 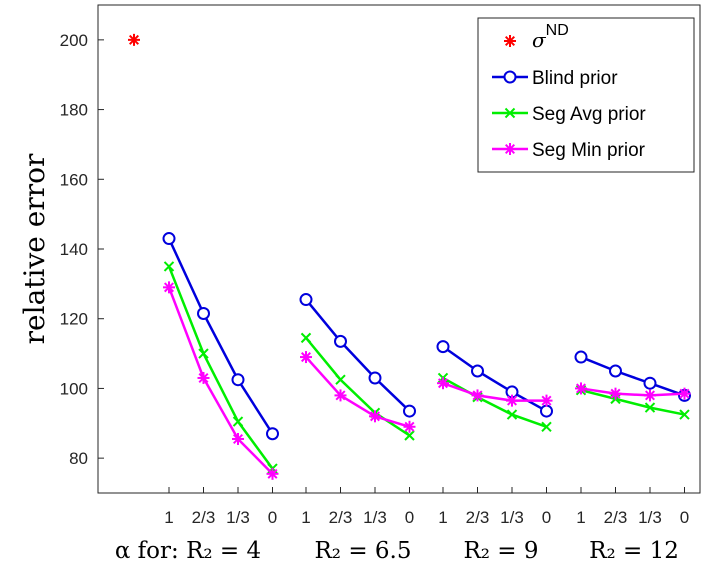 What do you see at coordinates (74, 319) in the screenshot?
I see `y-tick-label: 120` at bounding box center [74, 319].